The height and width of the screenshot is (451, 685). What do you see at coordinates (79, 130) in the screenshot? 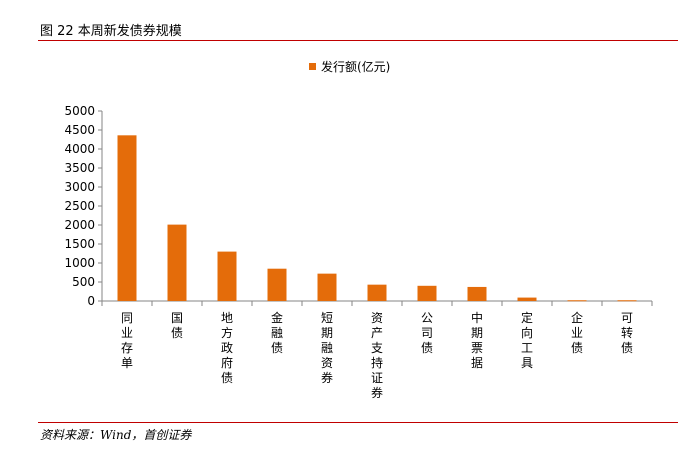
I see `y-tick-label: 4500` at bounding box center [79, 130].